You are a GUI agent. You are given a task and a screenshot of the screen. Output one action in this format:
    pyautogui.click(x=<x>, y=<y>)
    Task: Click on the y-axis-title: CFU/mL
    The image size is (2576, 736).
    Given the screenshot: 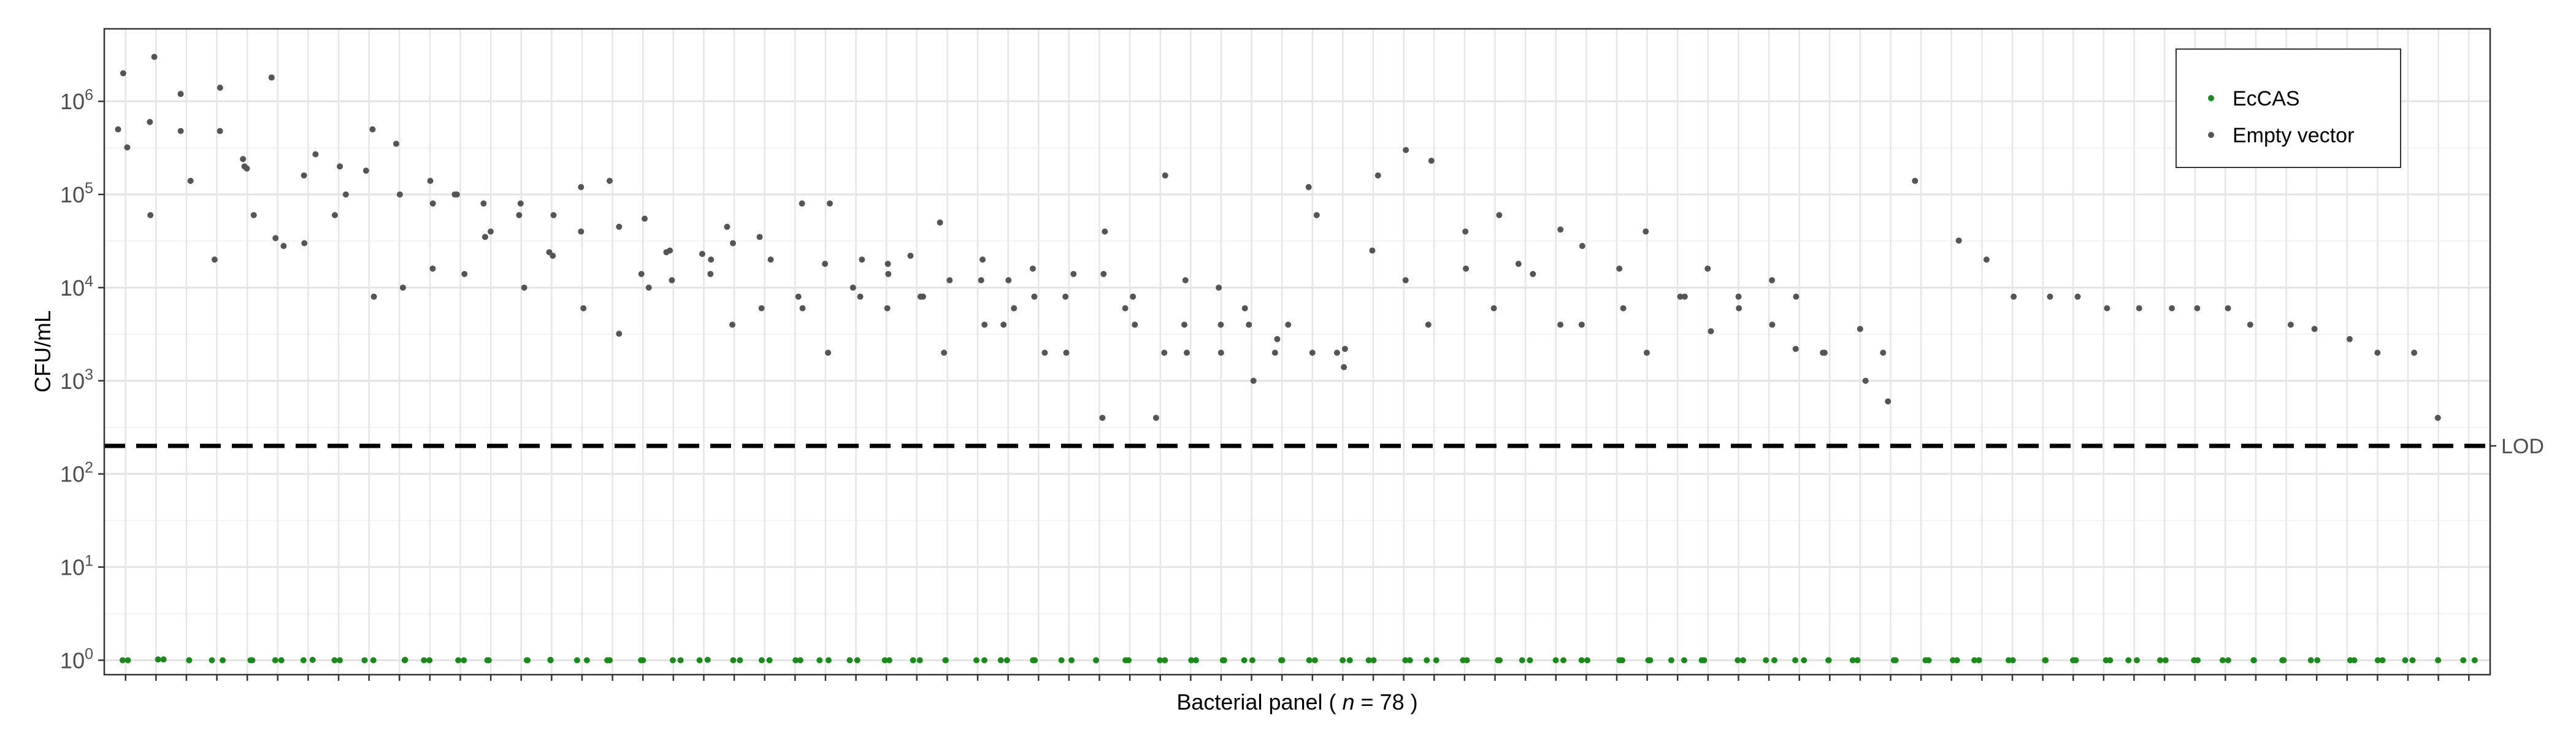 What is the action you would take?
    pyautogui.click(x=42, y=351)
    